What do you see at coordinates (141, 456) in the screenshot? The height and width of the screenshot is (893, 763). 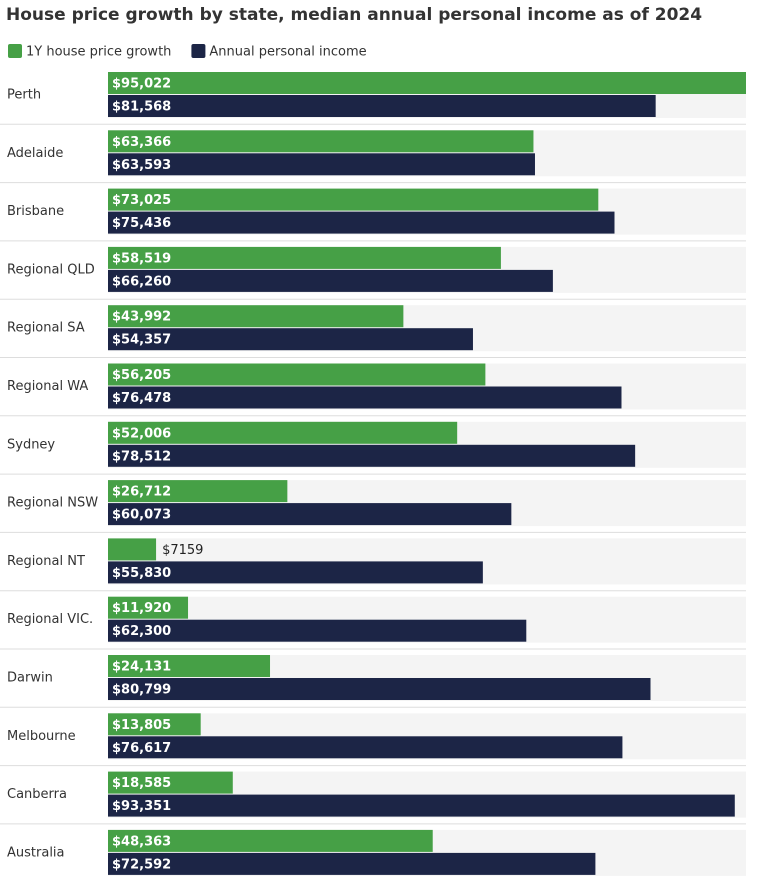 I see `value-label: $78,512` at bounding box center [141, 456].